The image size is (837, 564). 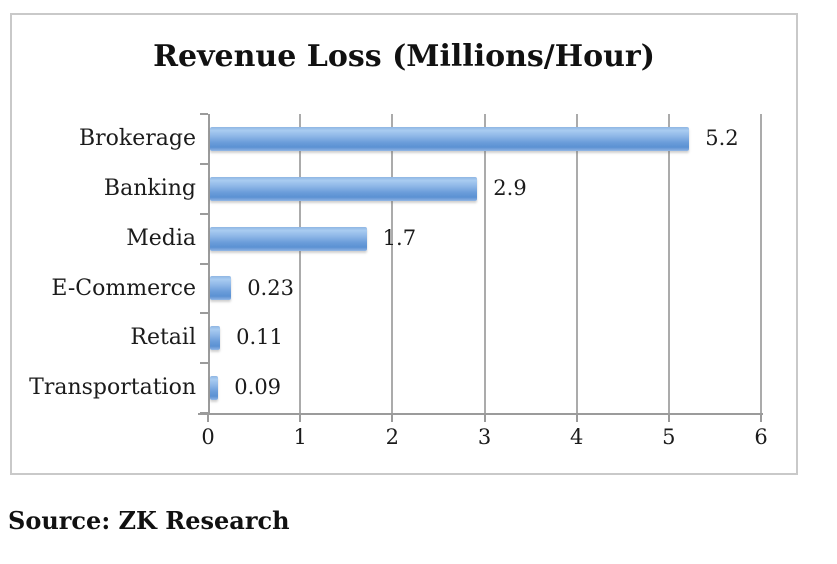 What do you see at coordinates (123, 288) in the screenshot?
I see `category-label: E-Commerce` at bounding box center [123, 288].